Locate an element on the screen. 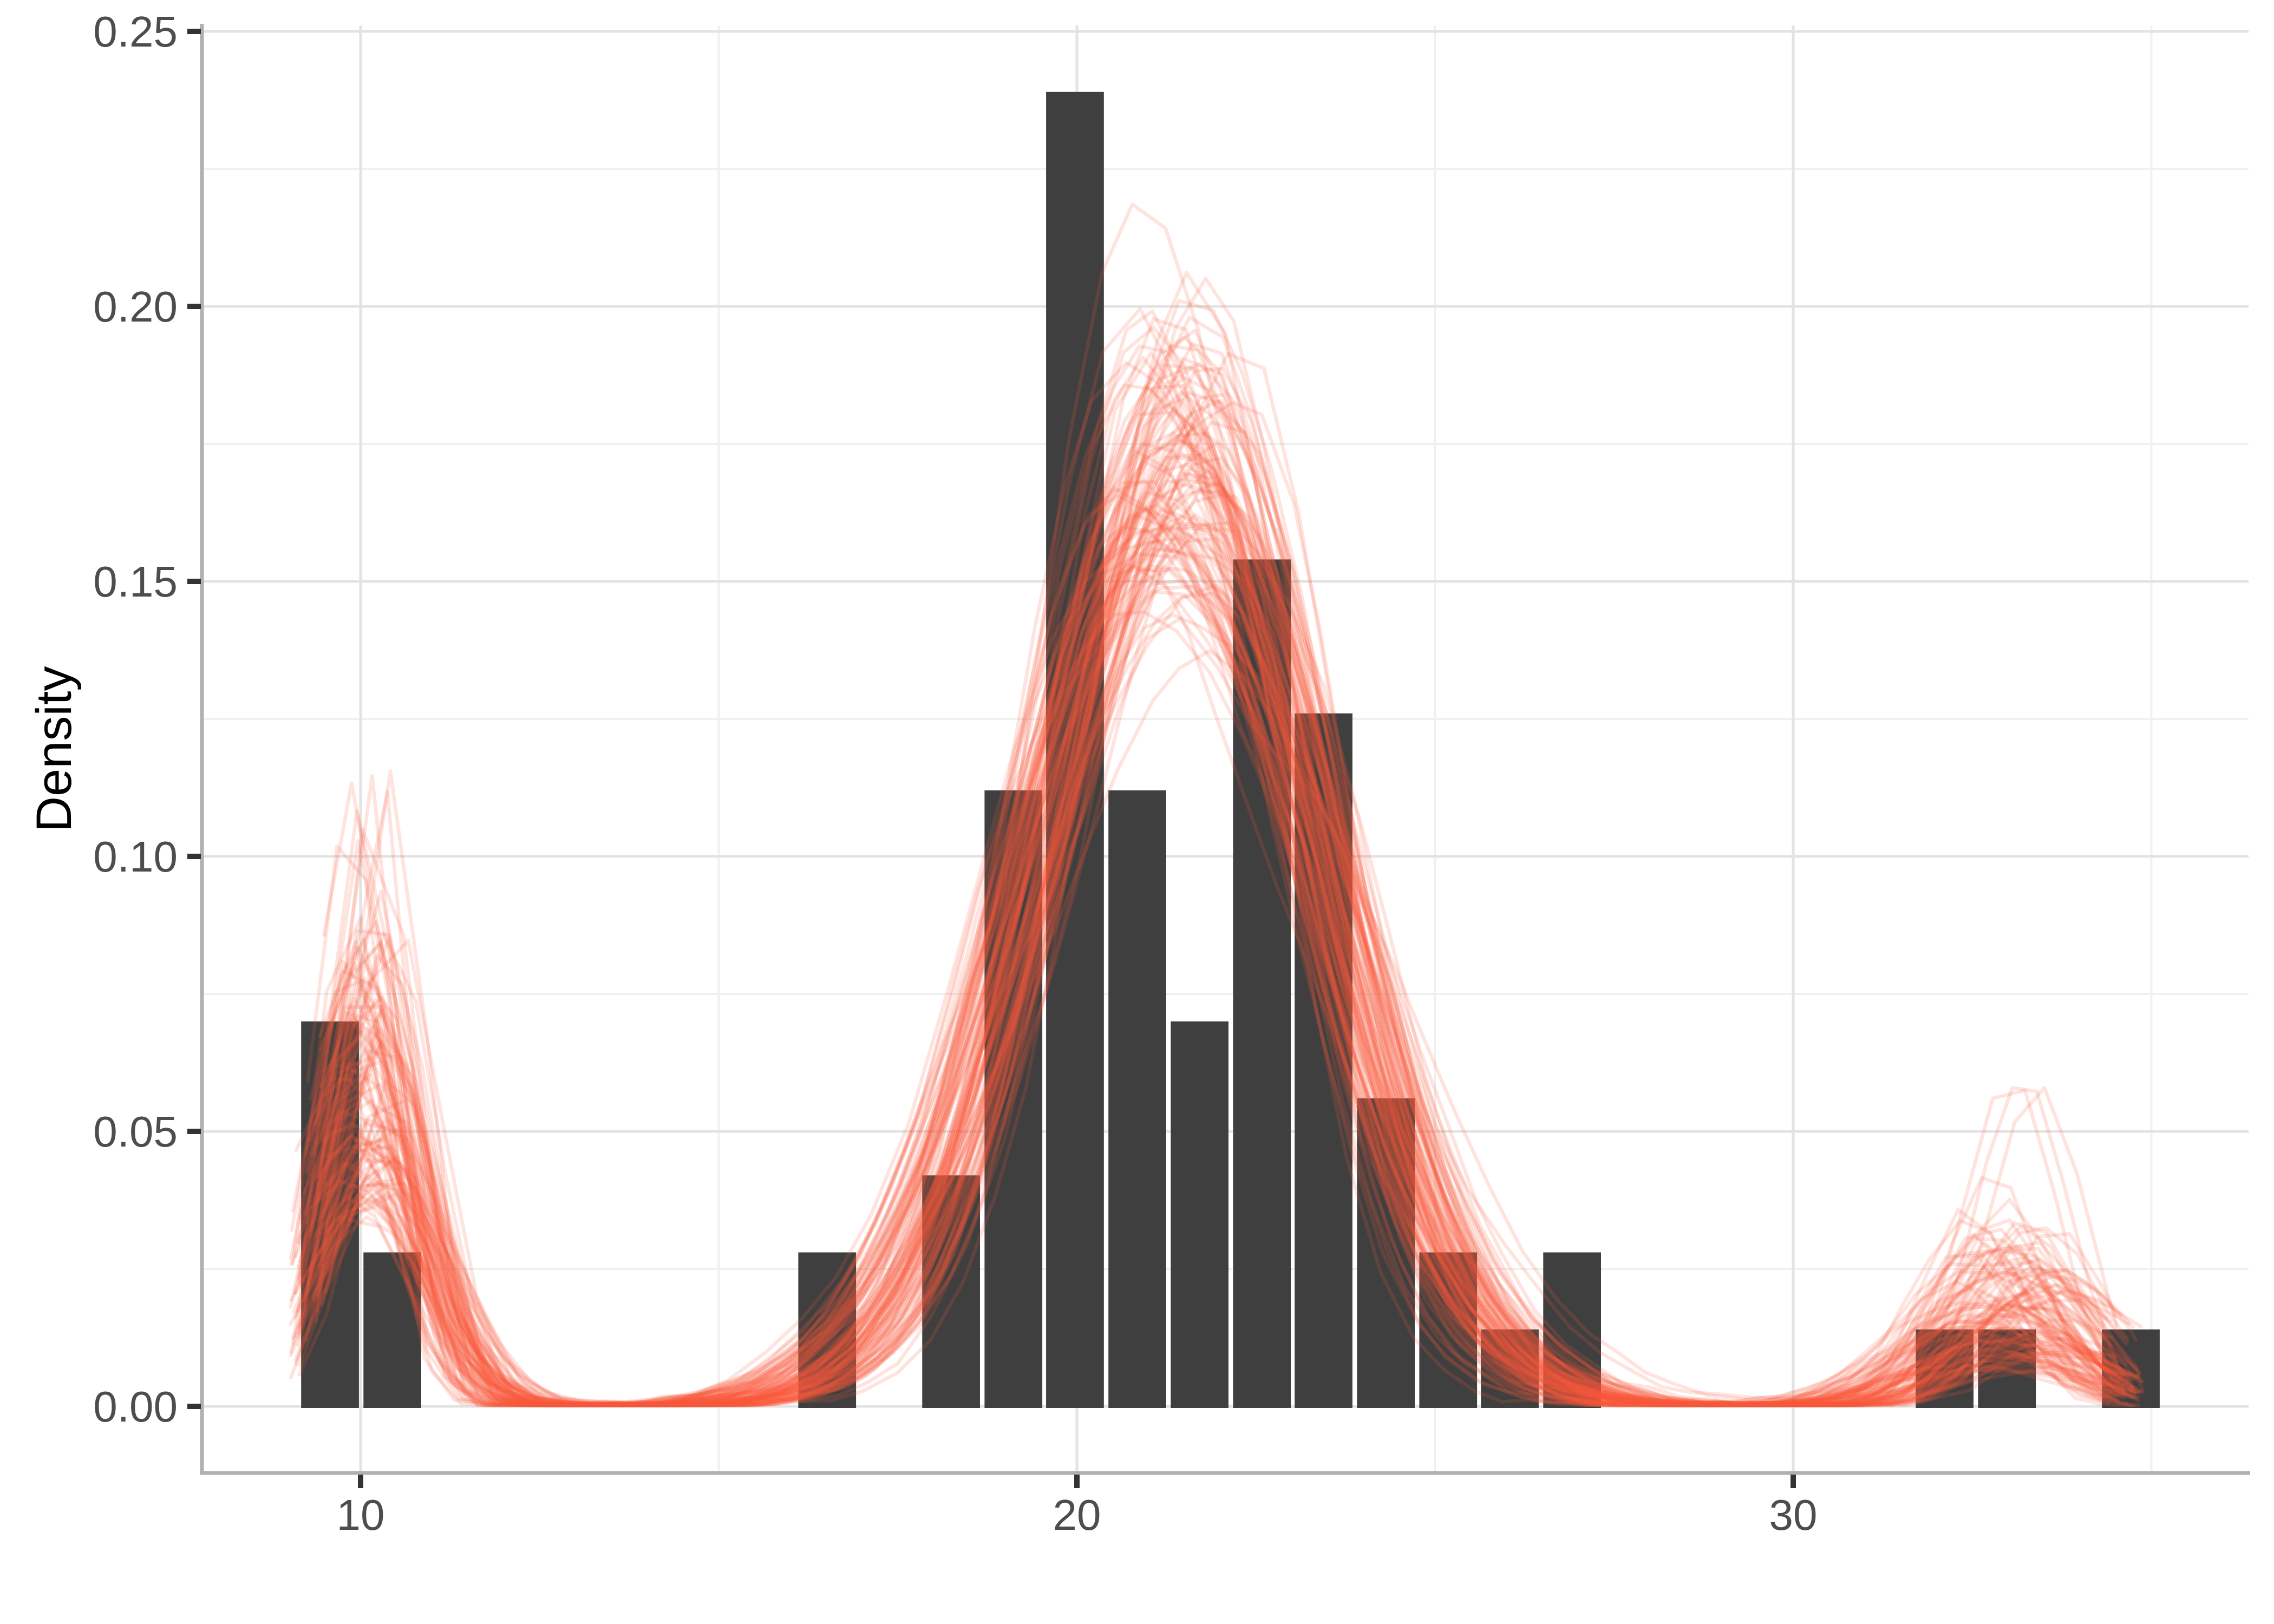 Image resolution: width=2274 pixels, height=1624 pixels. y-tick-label: 0.05 is located at coordinates (135, 1132).